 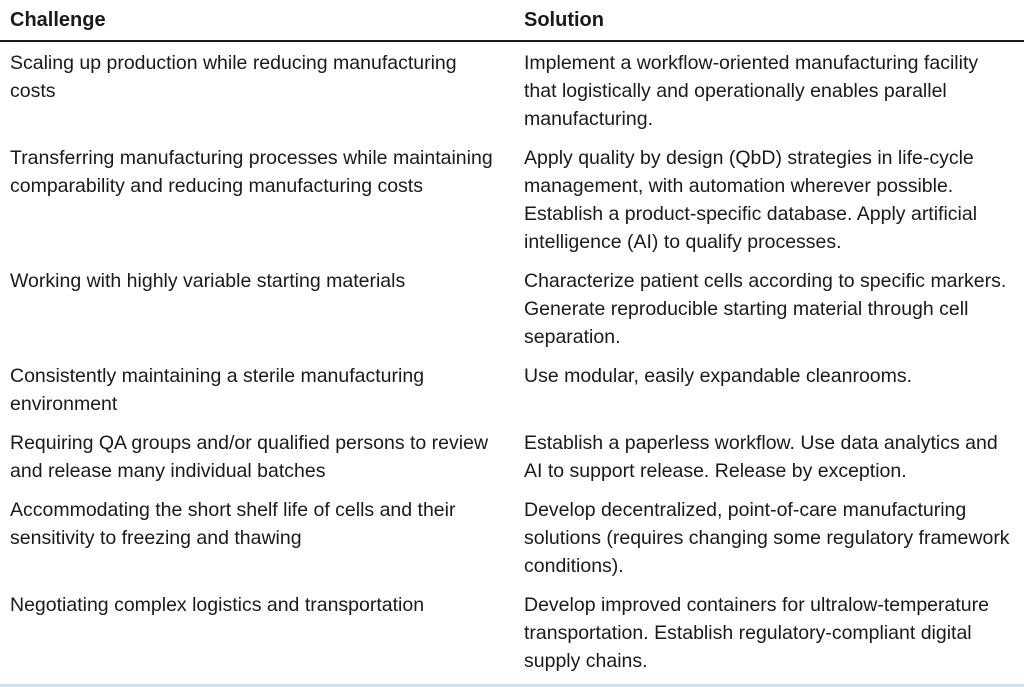 What do you see at coordinates (512, 685) in the screenshot?
I see `bottom-rule` at bounding box center [512, 685].